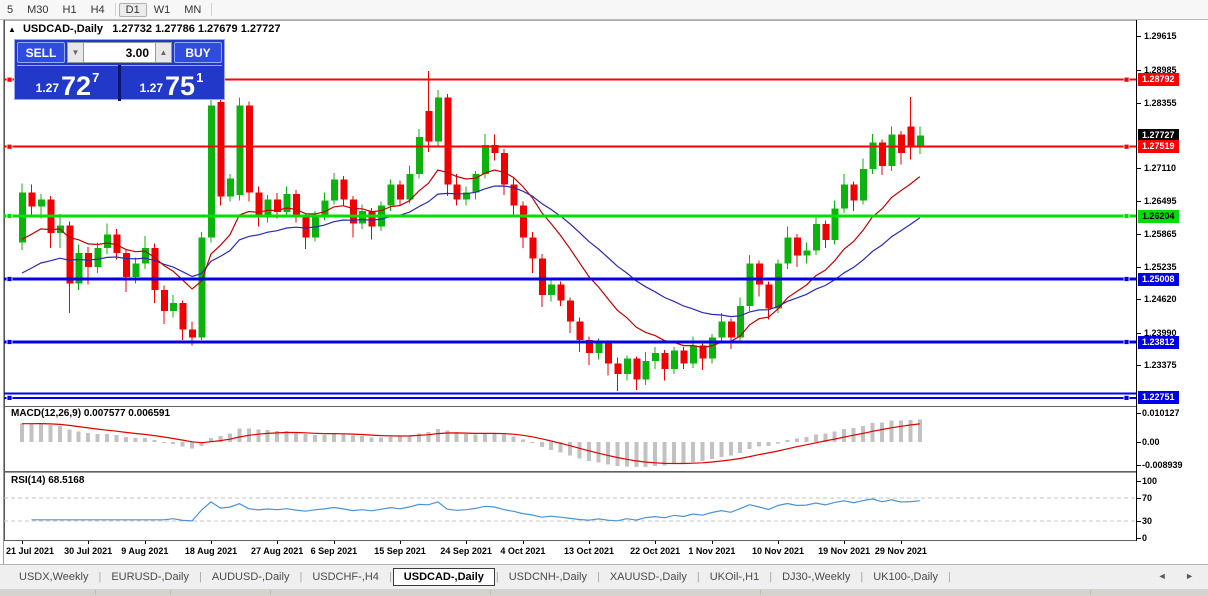 This screenshot has height=596, width=1208. I want to click on timeframe-mn: MN, so click(193, 9).